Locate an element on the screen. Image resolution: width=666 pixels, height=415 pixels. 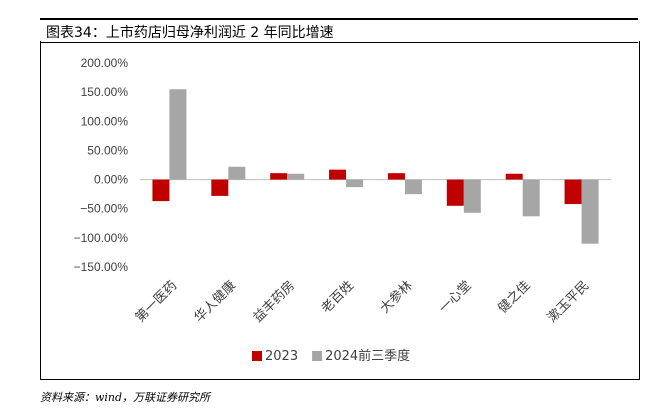
y-tick-label: 150.00% is located at coordinates (105, 92).